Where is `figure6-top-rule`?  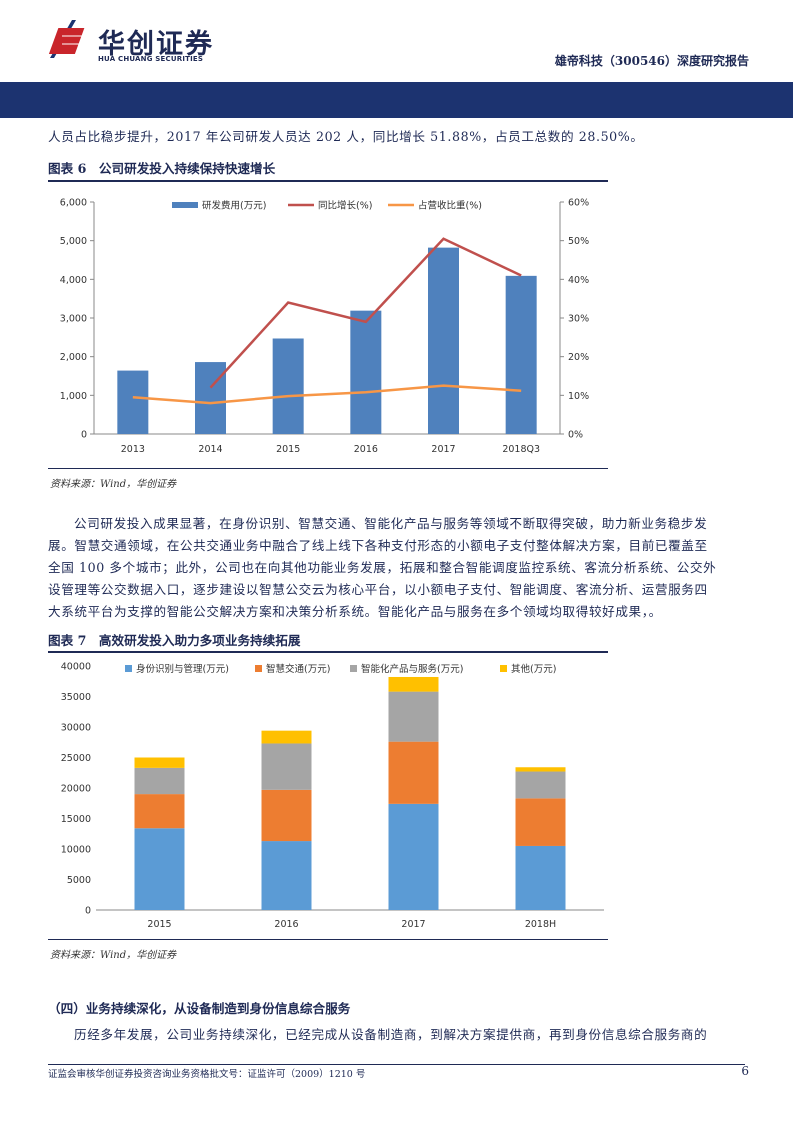 figure6-top-rule is located at coordinates (328, 181).